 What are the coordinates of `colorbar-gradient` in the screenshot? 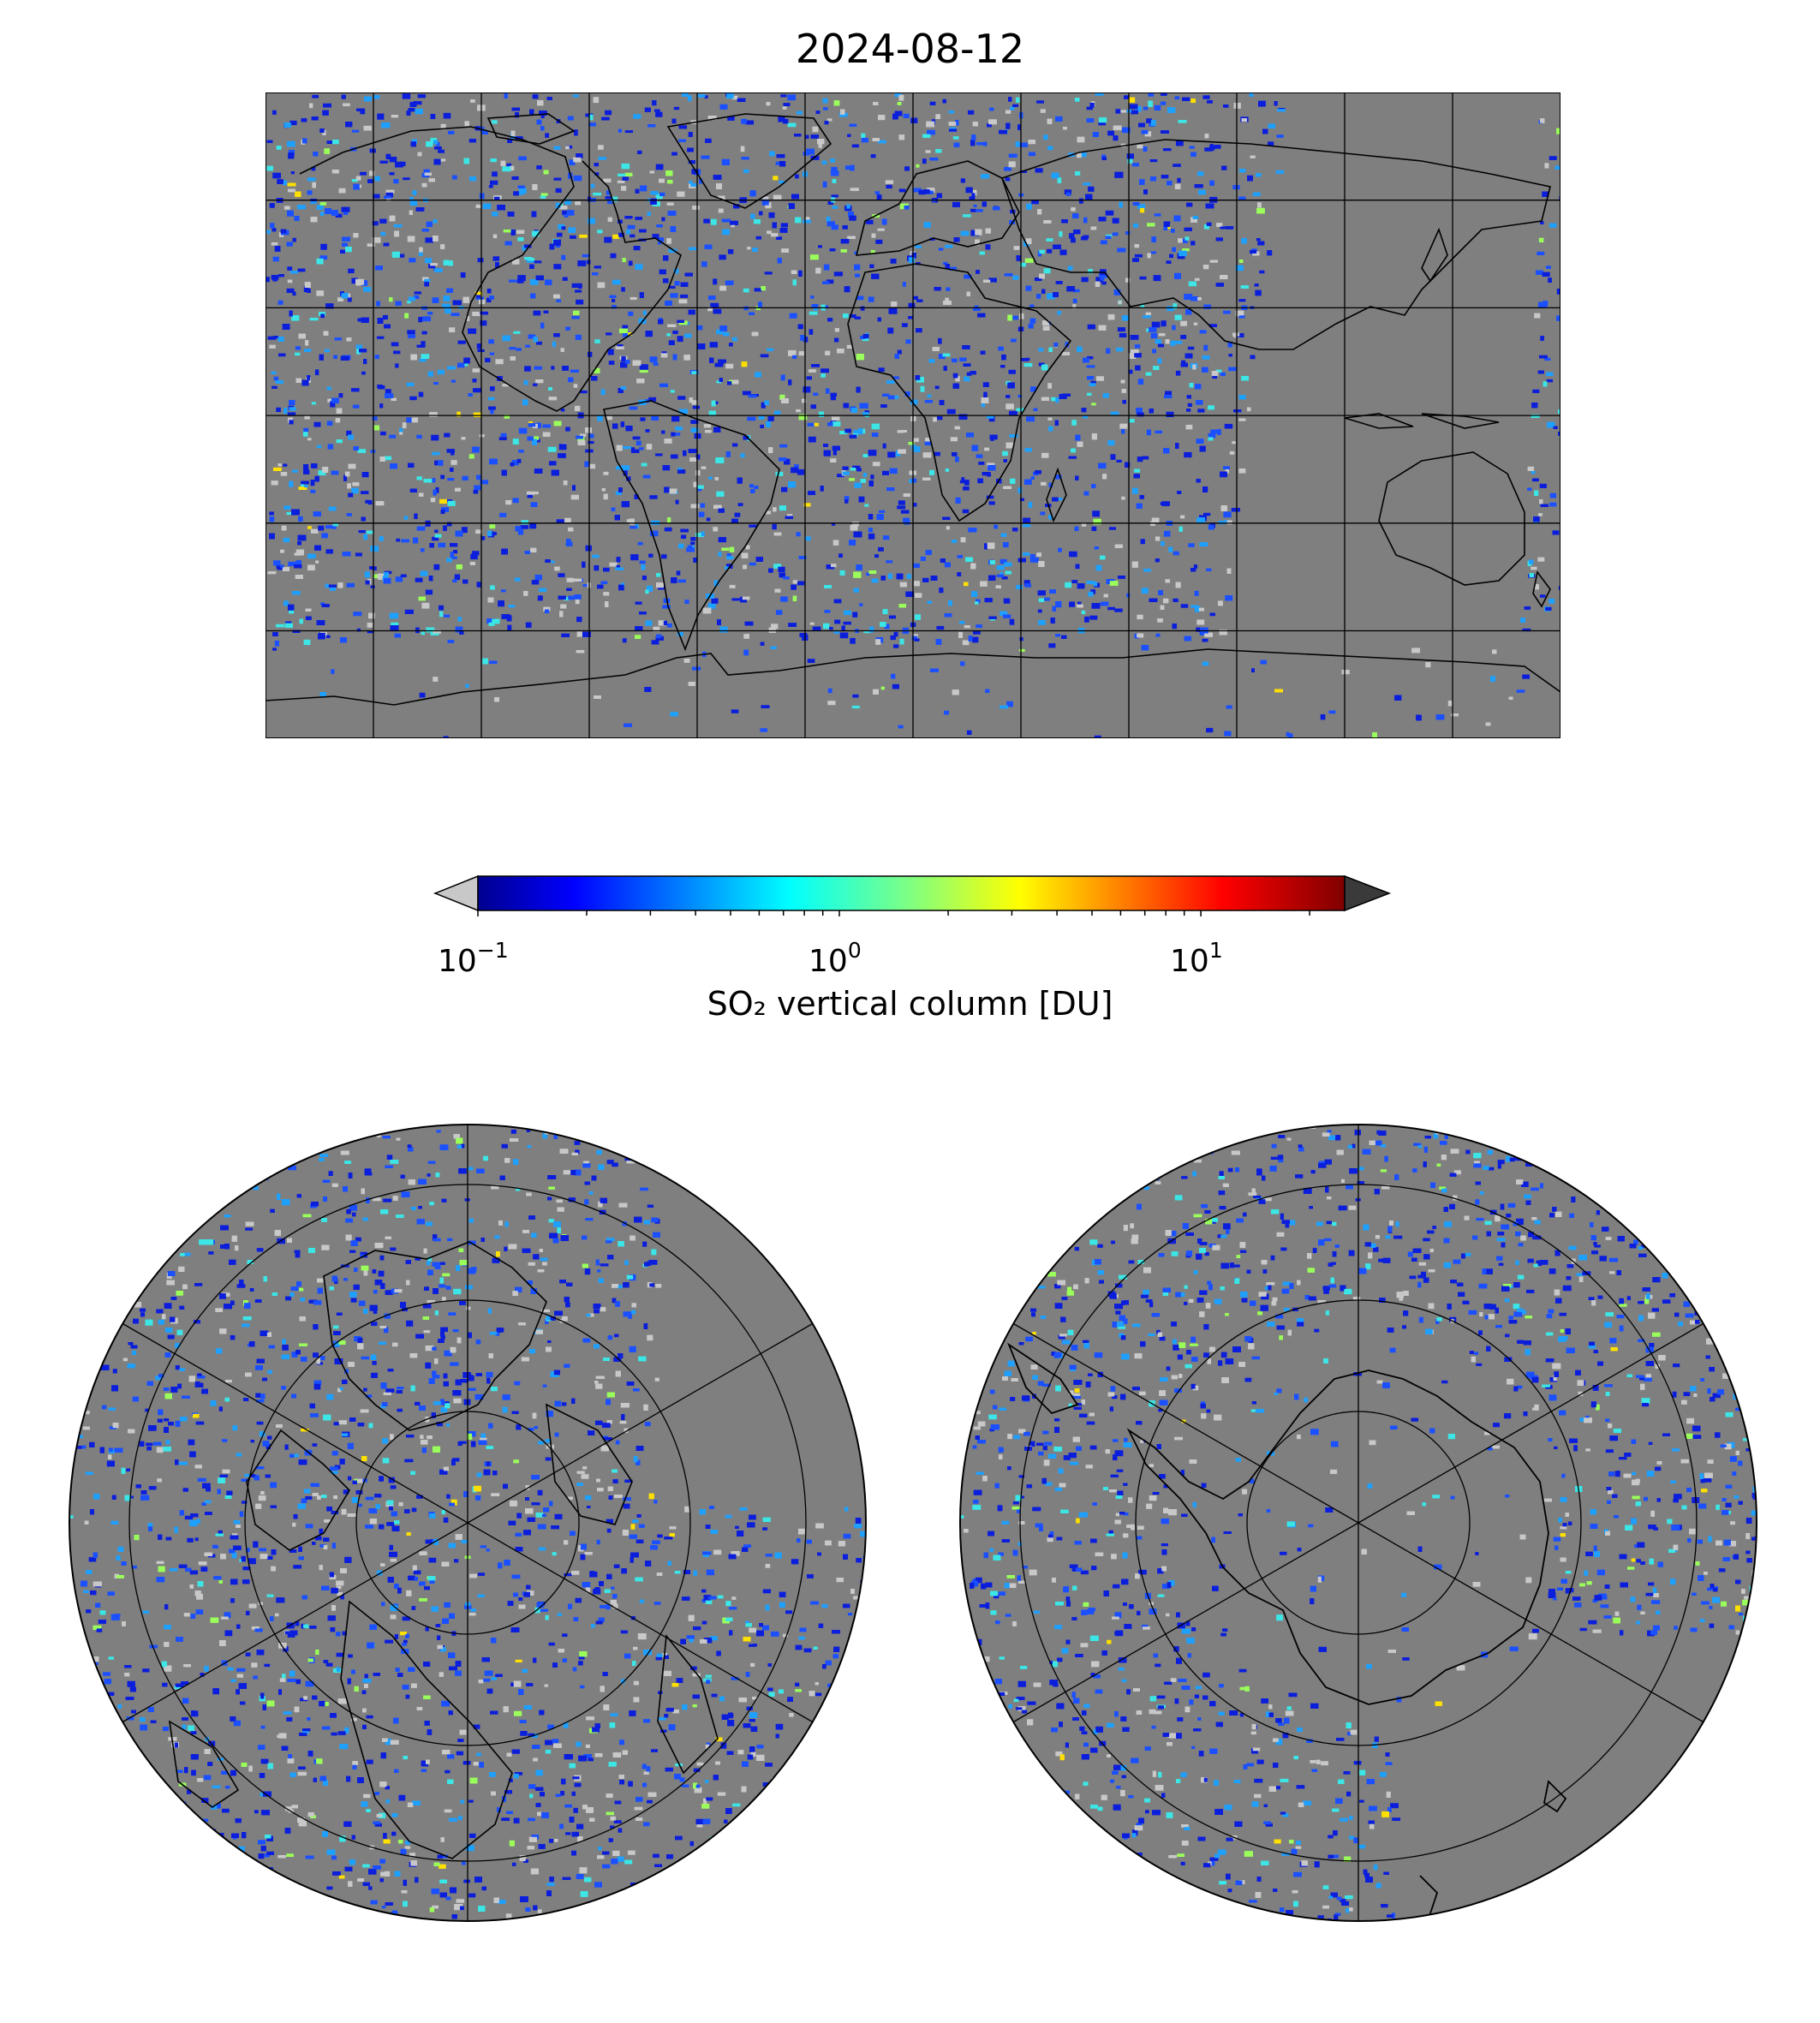 It's located at (911, 893).